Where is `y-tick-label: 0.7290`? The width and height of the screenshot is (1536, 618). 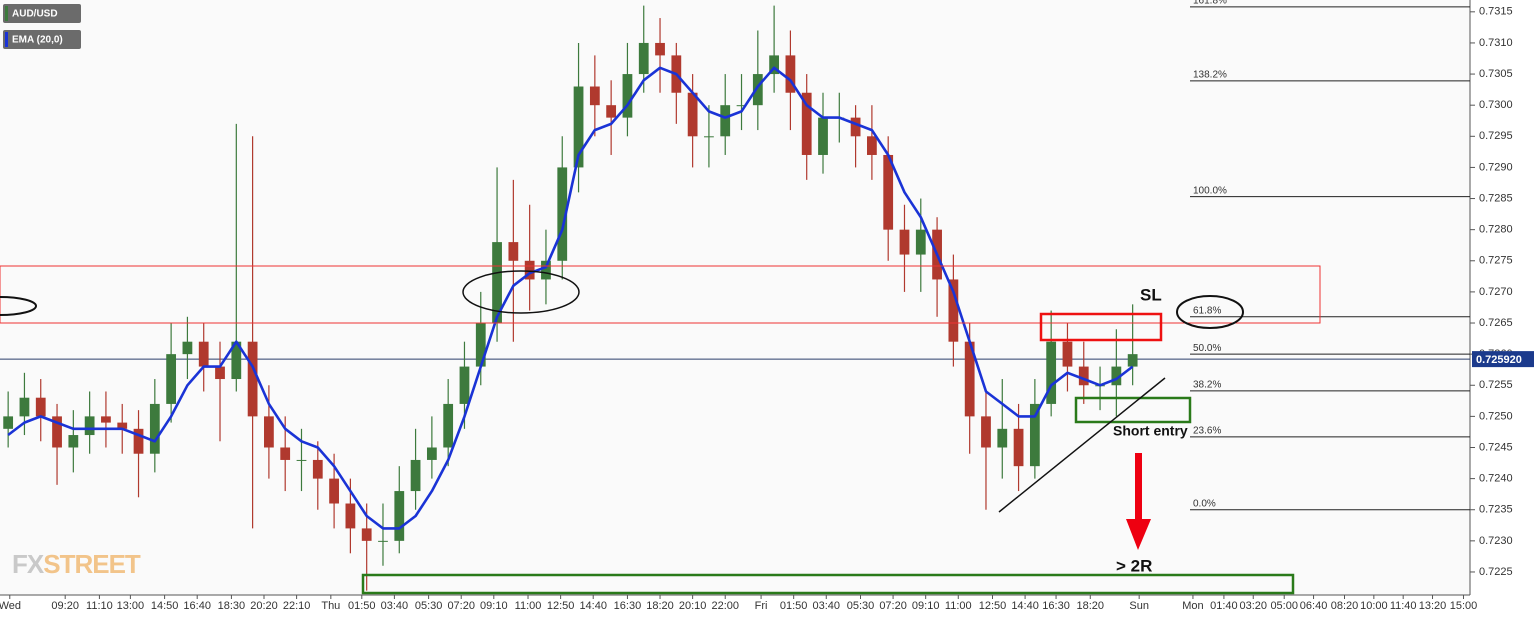
y-tick-label: 0.7290 is located at coordinates (1496, 167).